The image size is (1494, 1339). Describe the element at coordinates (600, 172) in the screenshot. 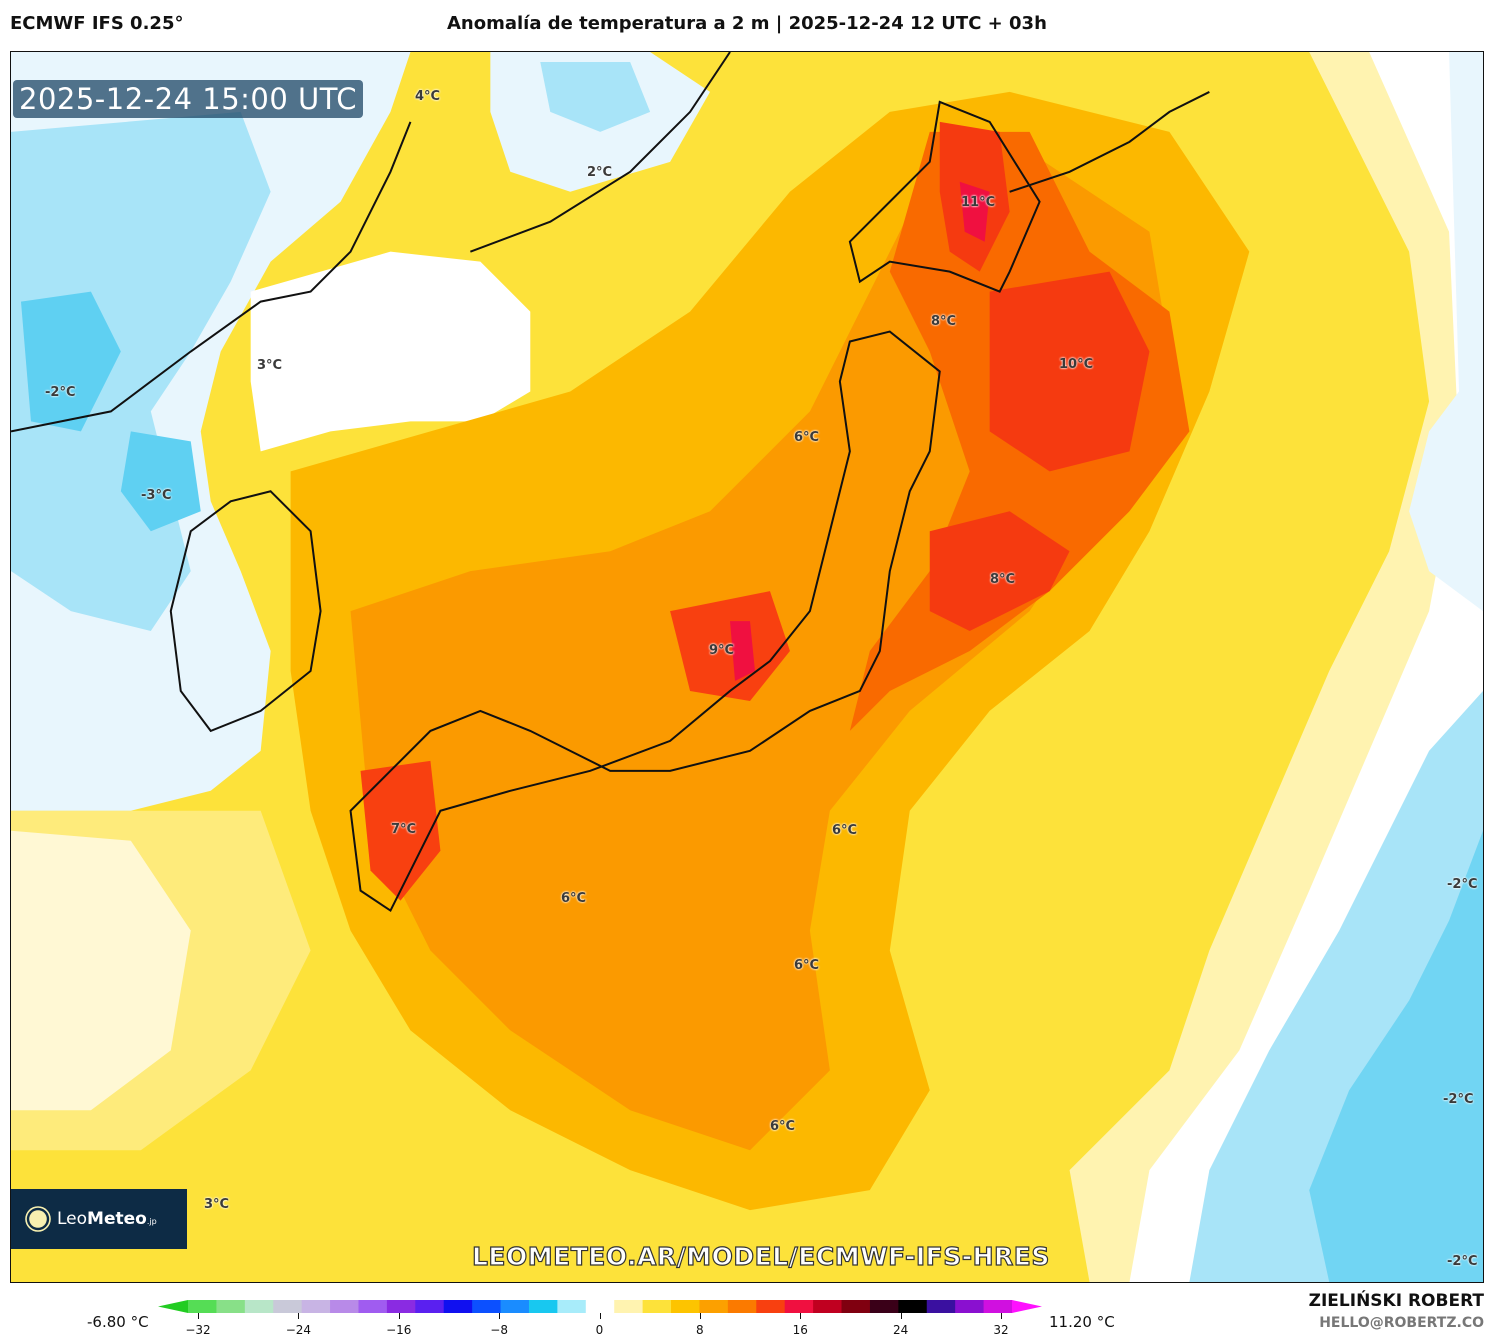

I see `contour-label: 2°C` at that location.